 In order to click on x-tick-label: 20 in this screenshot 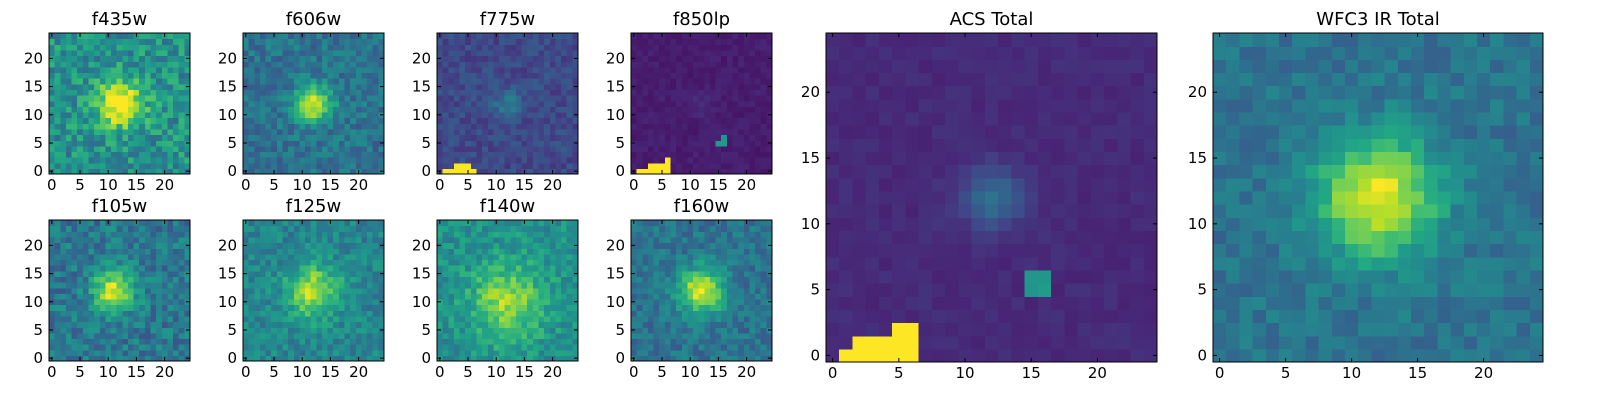, I will do `click(164, 185)`.